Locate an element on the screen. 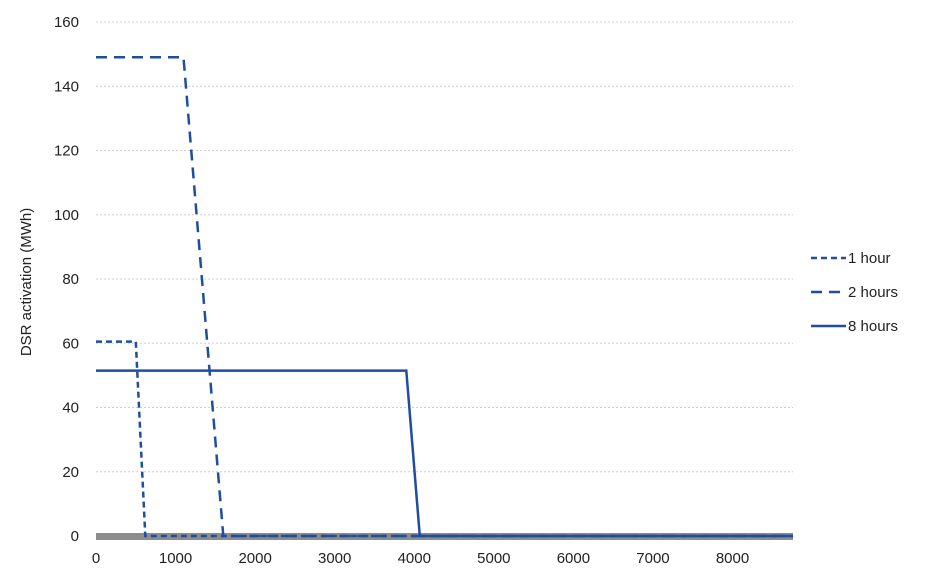 The image size is (951, 576). y-tick-label: 80 is located at coordinates (70, 279).